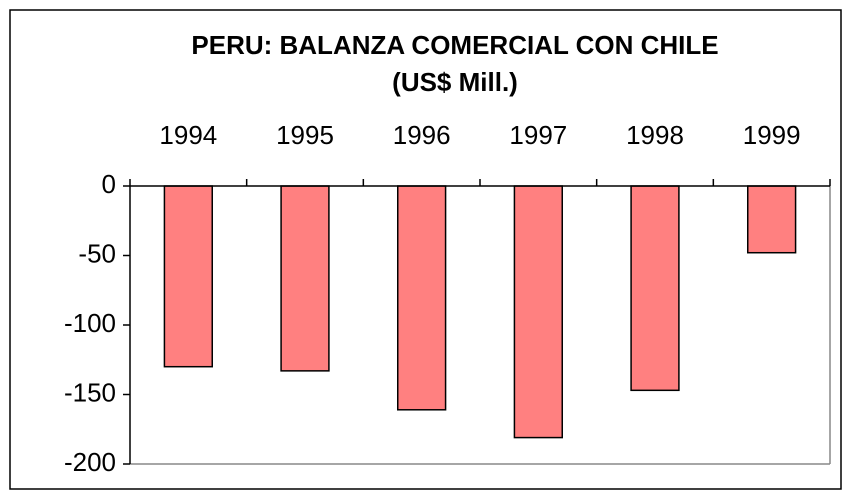  I want to click on chart-subtitle: (US$ Mill.), so click(455, 82).